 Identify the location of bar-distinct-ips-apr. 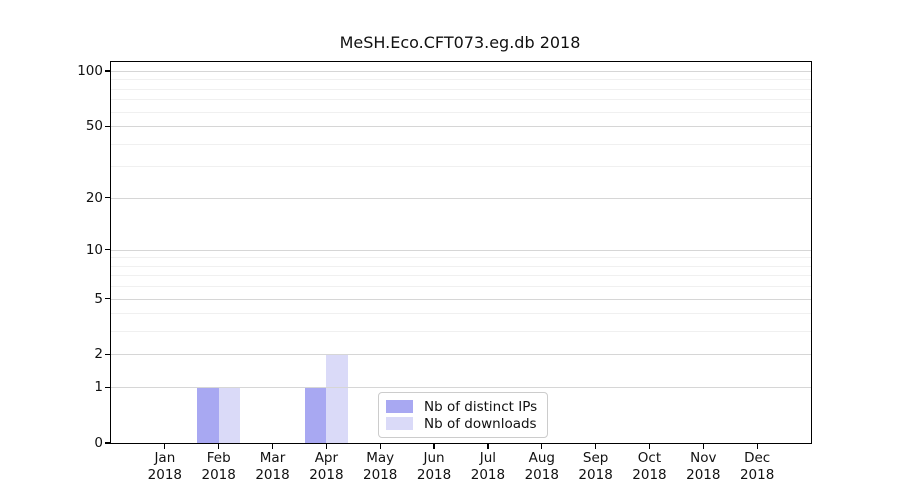
(315, 415).